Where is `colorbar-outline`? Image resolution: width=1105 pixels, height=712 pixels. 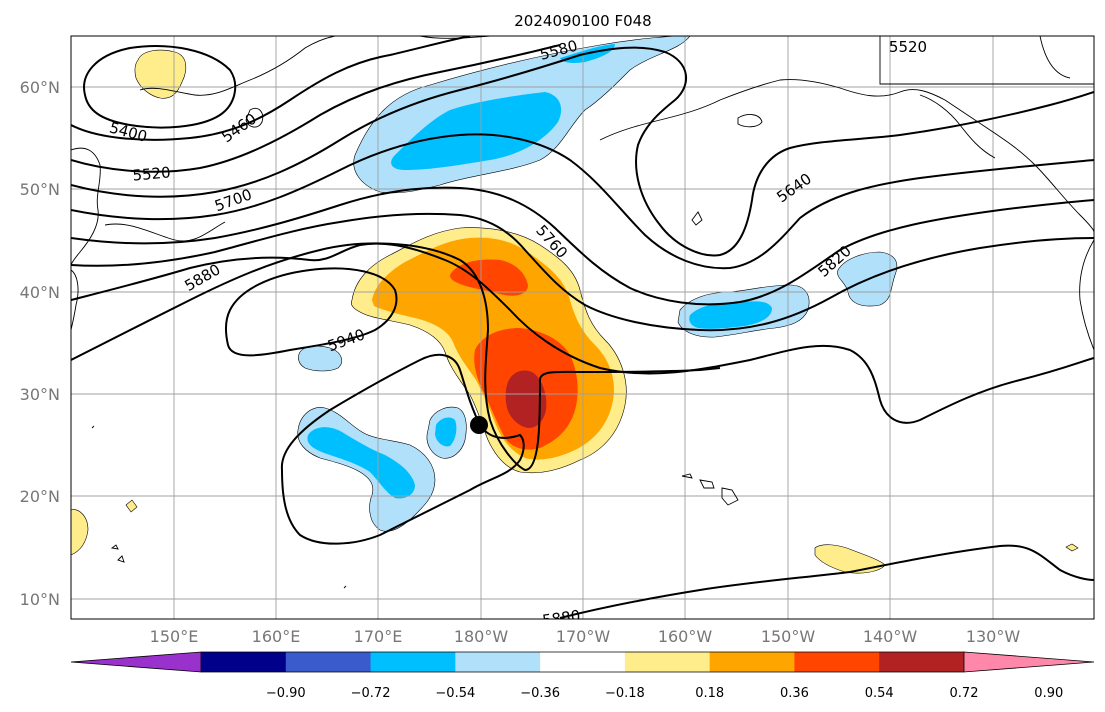
colorbar-outline is located at coordinates (582, 662).